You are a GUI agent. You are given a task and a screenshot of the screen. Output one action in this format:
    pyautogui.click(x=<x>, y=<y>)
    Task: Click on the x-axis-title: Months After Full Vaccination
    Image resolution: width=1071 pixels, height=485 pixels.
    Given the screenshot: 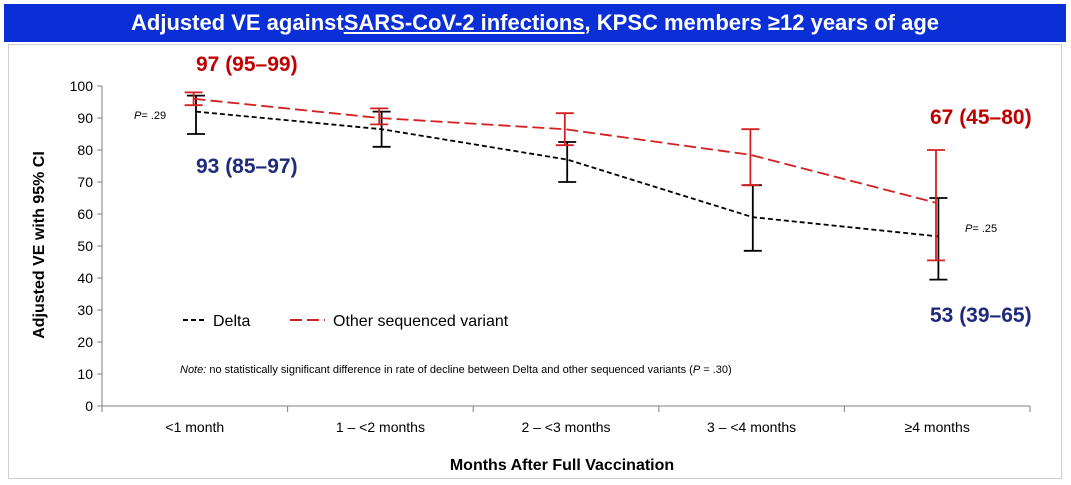 What is the action you would take?
    pyautogui.click(x=562, y=465)
    